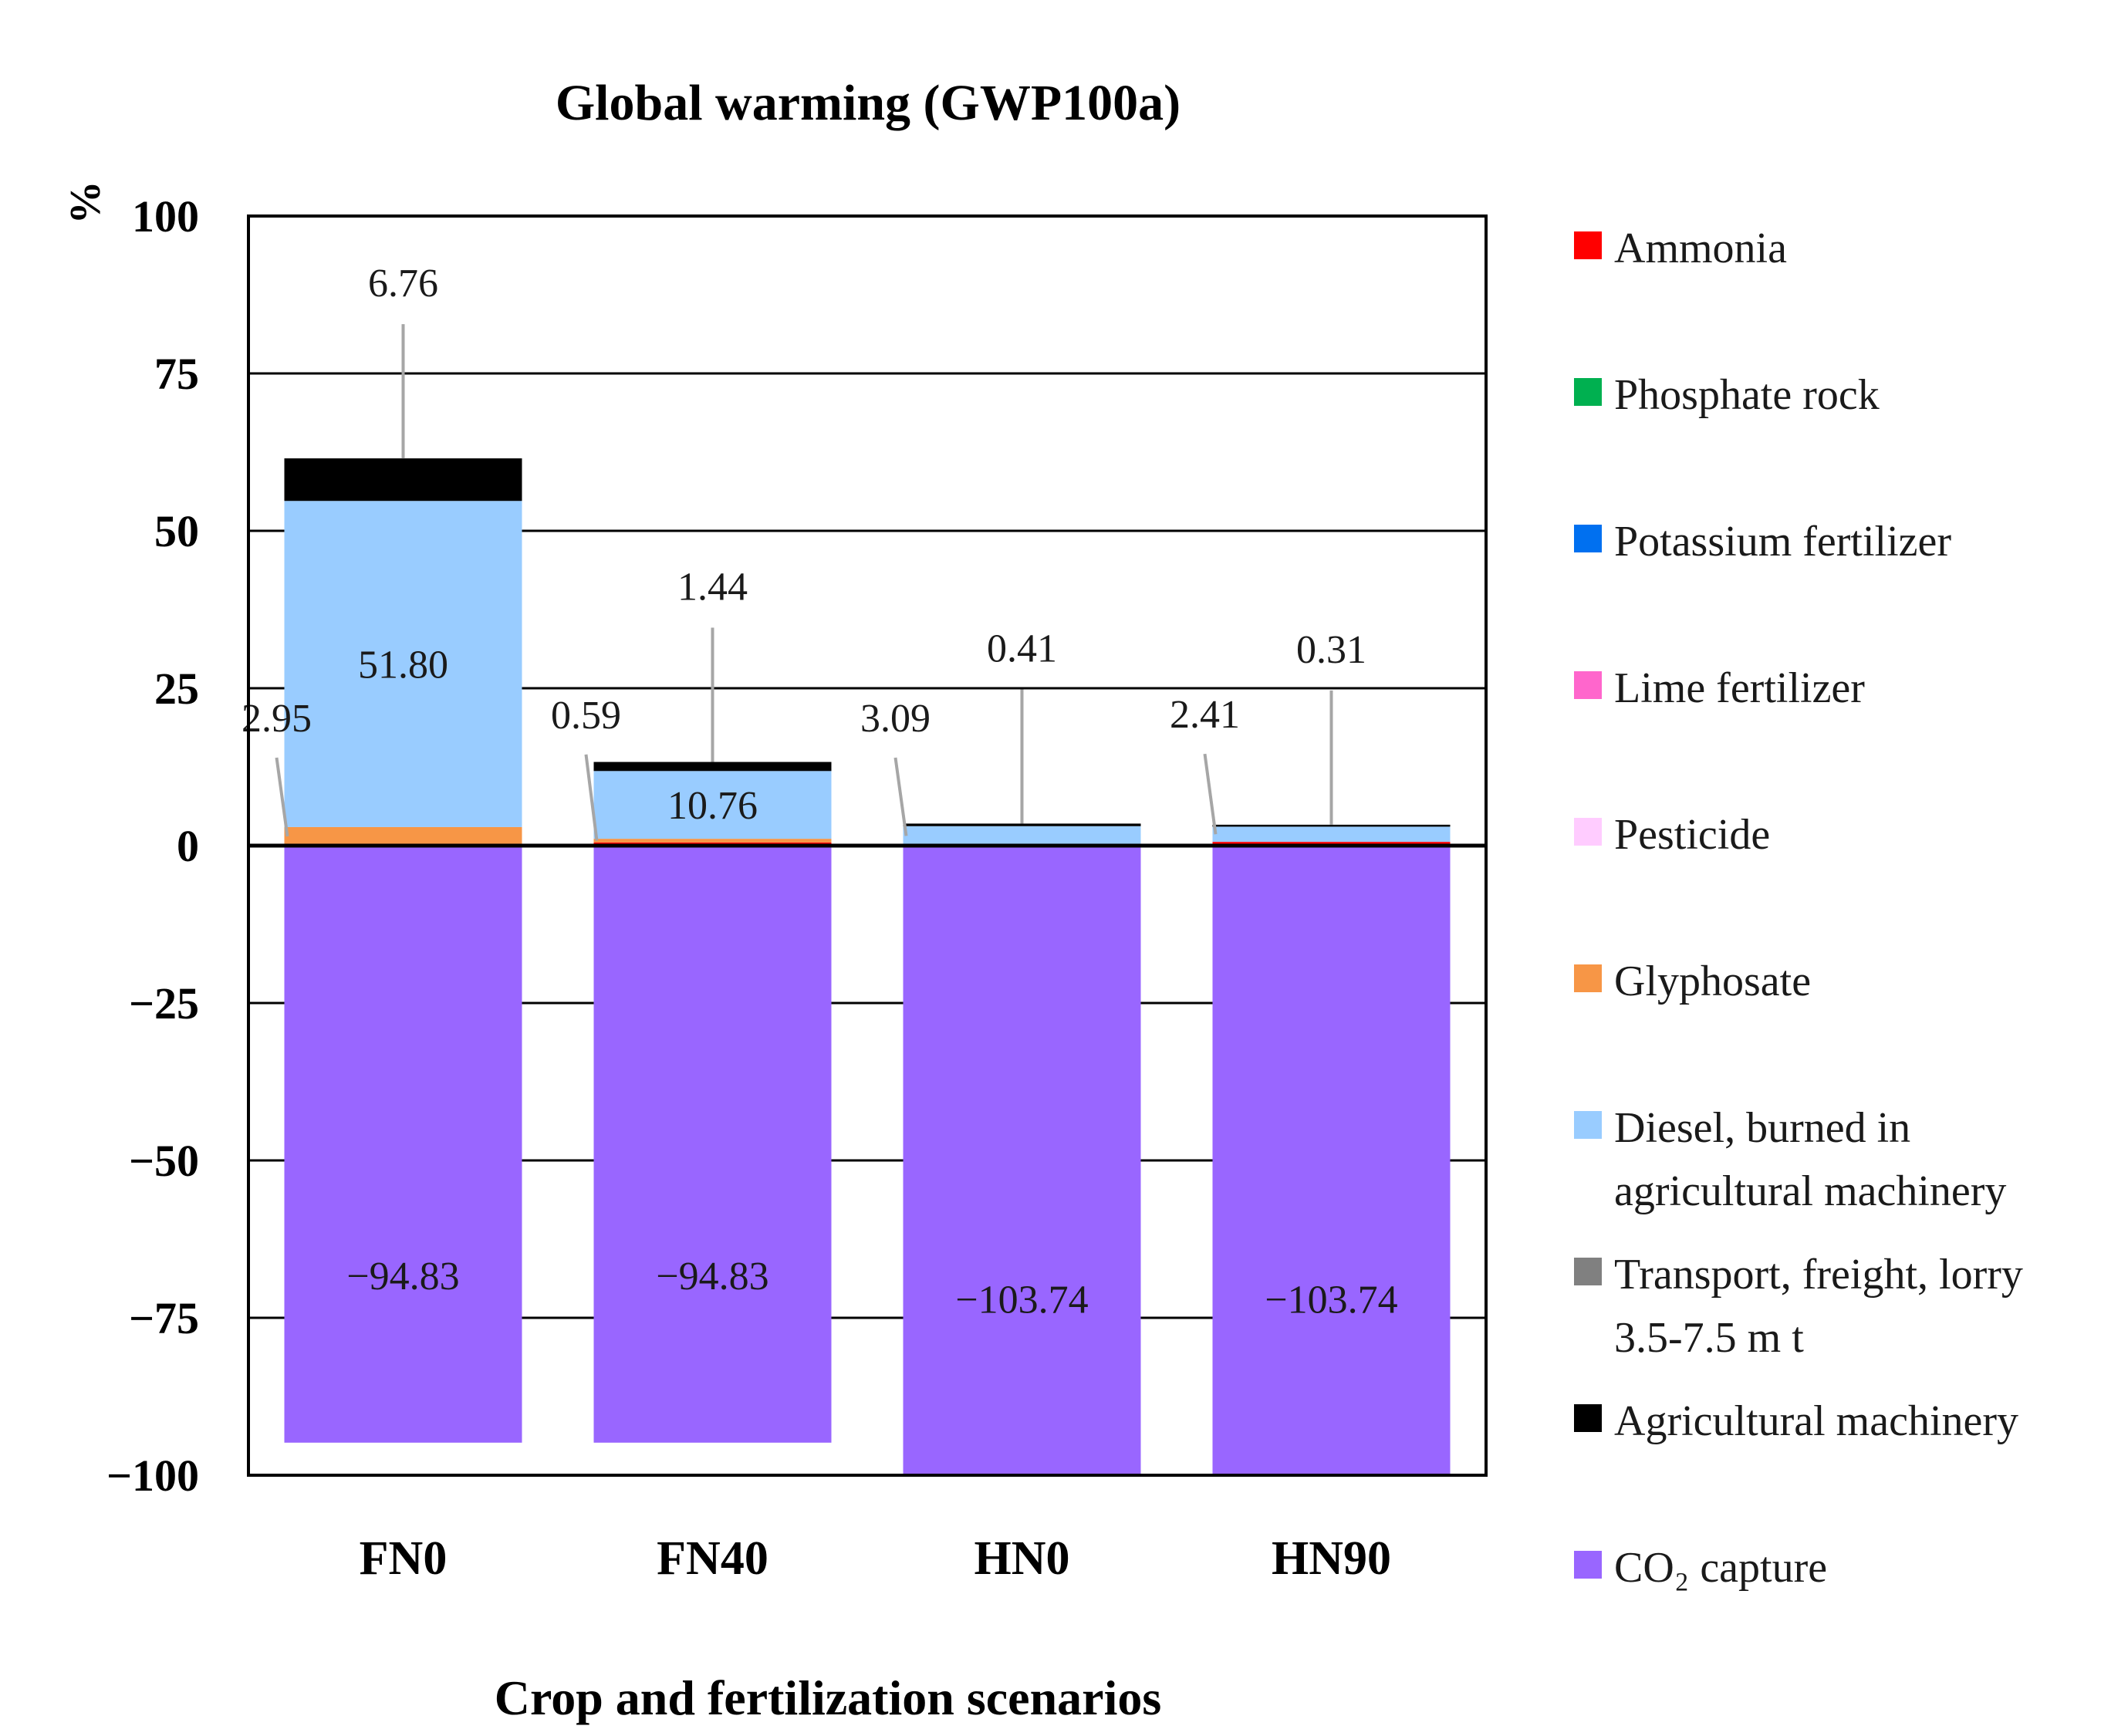  I want to click on y-tick-label: 50, so click(176, 531).